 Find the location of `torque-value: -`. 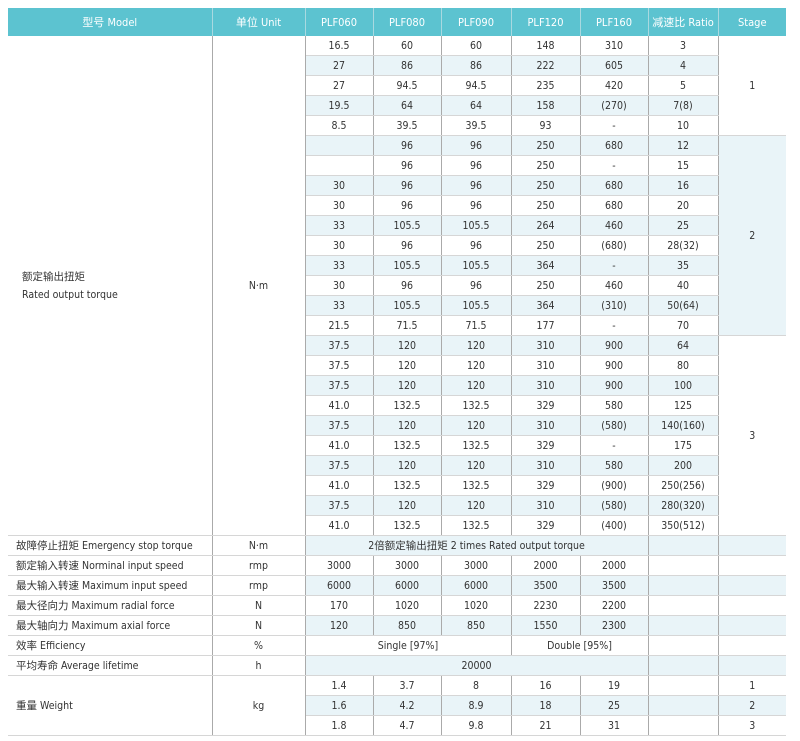

torque-value: - is located at coordinates (614, 325).